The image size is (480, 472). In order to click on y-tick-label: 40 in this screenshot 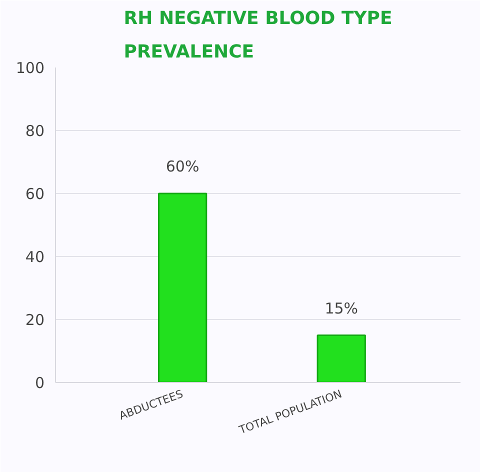, I will do `click(35, 257)`.